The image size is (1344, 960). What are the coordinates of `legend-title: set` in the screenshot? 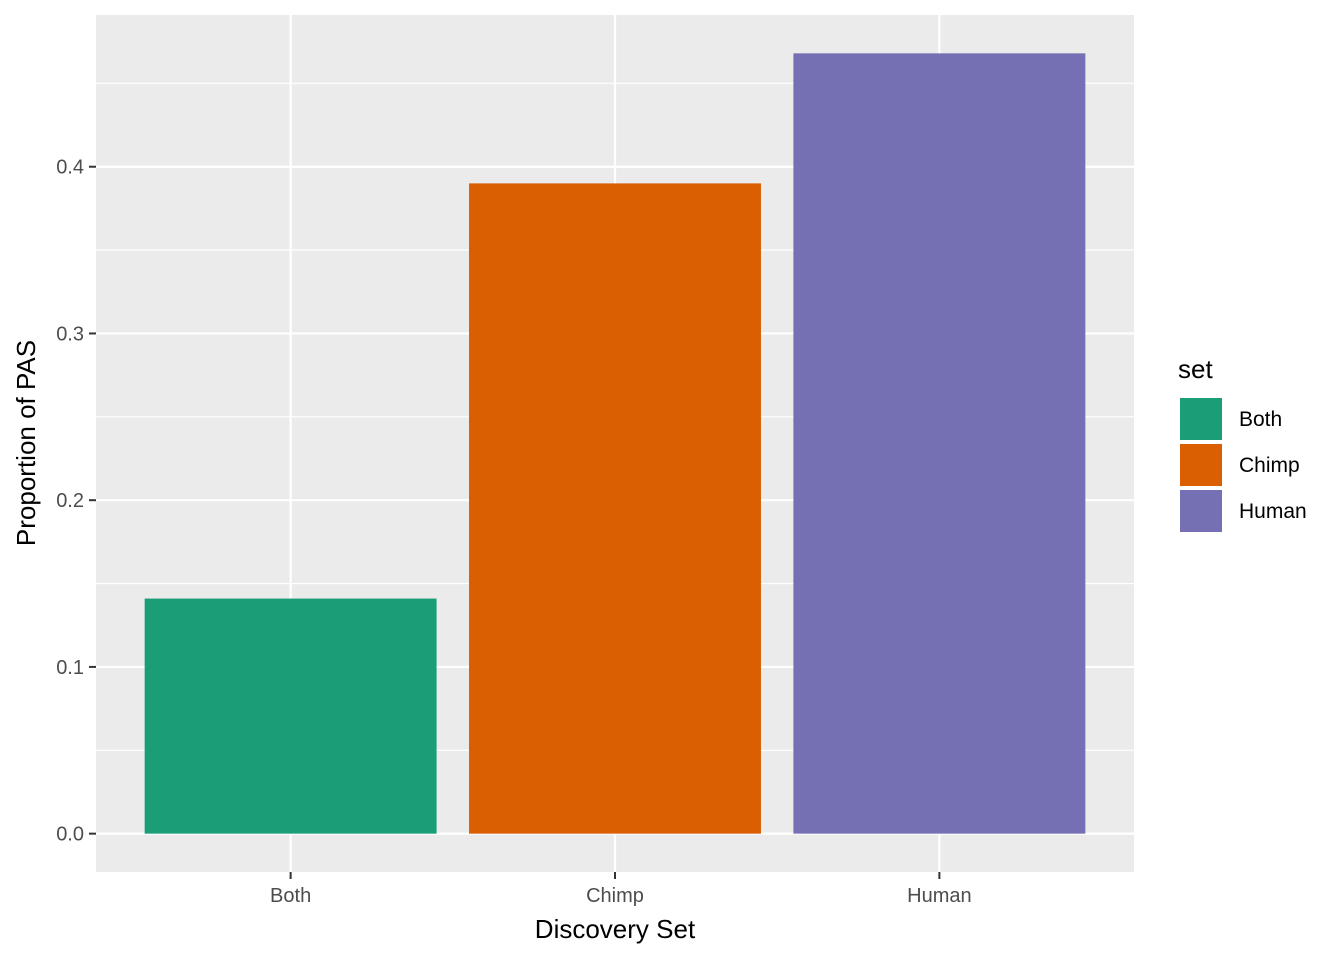 It's located at (1195, 369).